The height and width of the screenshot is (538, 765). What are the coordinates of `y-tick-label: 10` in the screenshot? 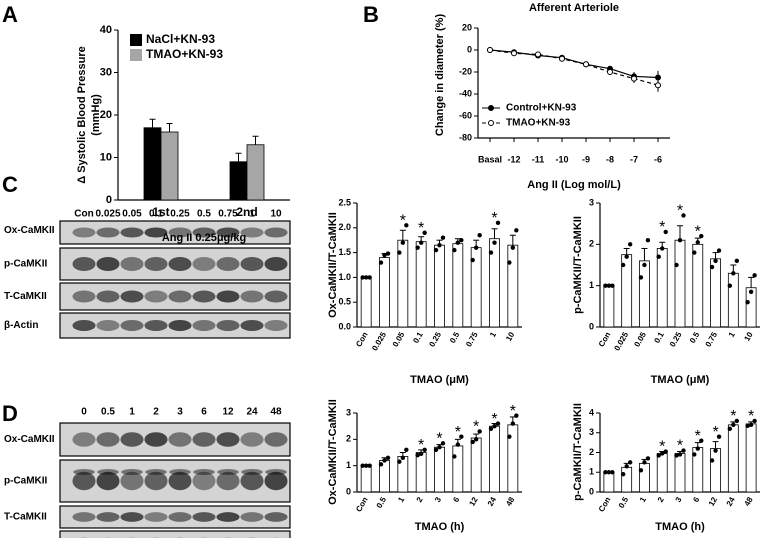 It's located at (106, 157).